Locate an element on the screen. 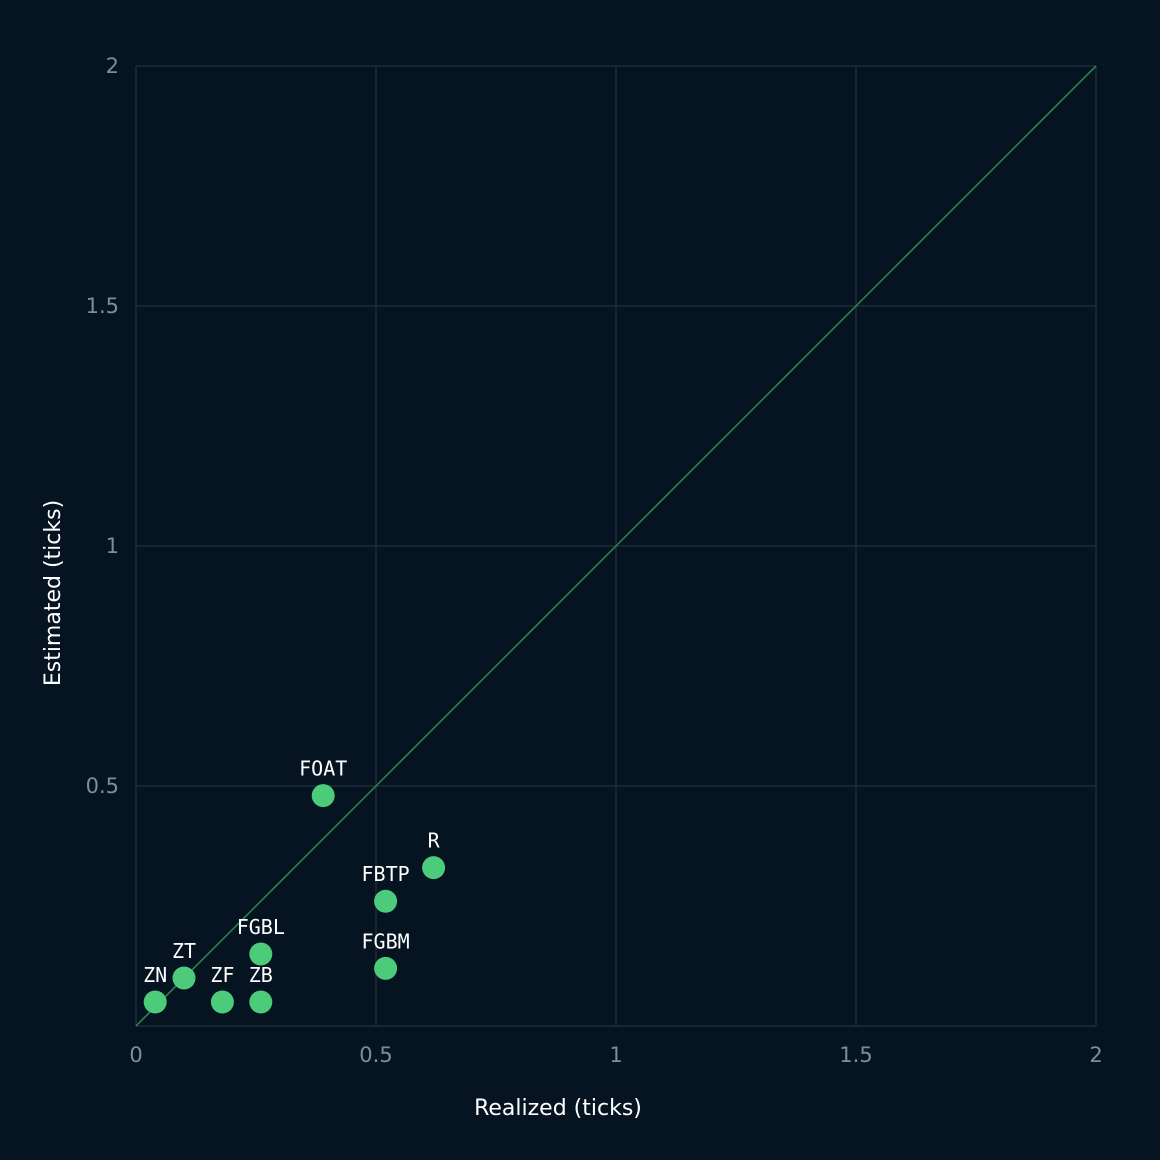  data-point: FBTP is located at coordinates (386, 887).